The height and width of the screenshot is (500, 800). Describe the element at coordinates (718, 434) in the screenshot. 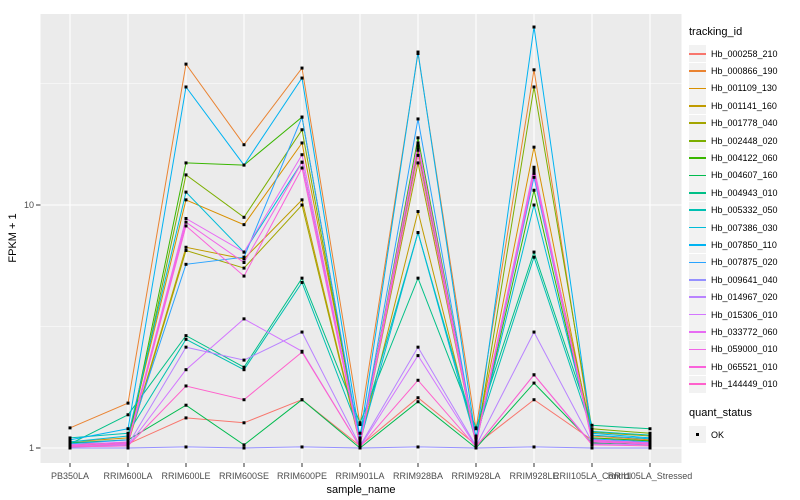

I see `legend-item-label: OK` at that location.